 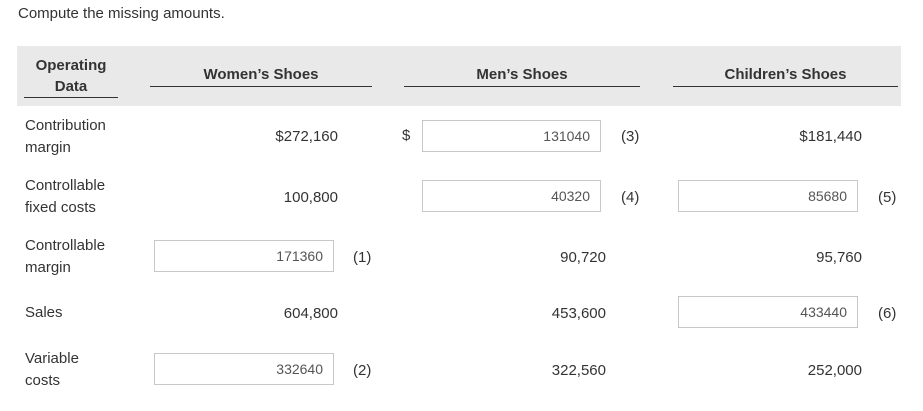 What do you see at coordinates (768, 196) in the screenshot?
I see `children-controllable-fixed-costs-input: 85680` at bounding box center [768, 196].